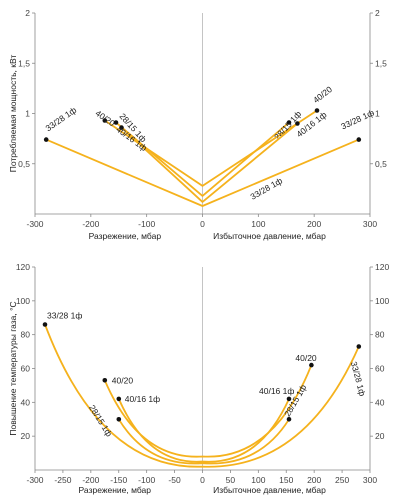 The width and height of the screenshot is (400, 503). Describe the element at coordinates (23, 301) in the screenshot. I see `y-tick-label: 100` at that location.